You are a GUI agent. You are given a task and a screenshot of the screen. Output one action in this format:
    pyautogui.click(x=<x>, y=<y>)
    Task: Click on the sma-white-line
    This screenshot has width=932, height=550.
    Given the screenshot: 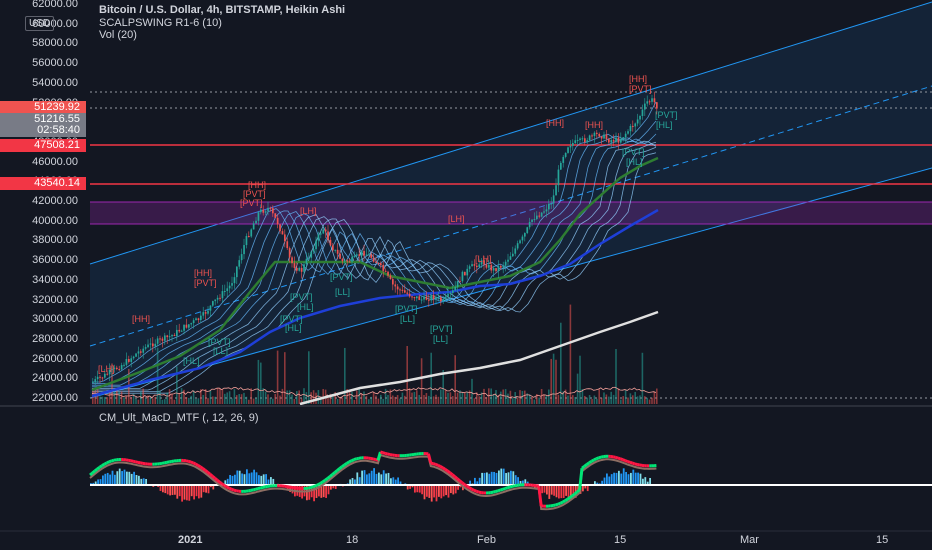 What is the action you would take?
    pyautogui.click(x=479, y=358)
    